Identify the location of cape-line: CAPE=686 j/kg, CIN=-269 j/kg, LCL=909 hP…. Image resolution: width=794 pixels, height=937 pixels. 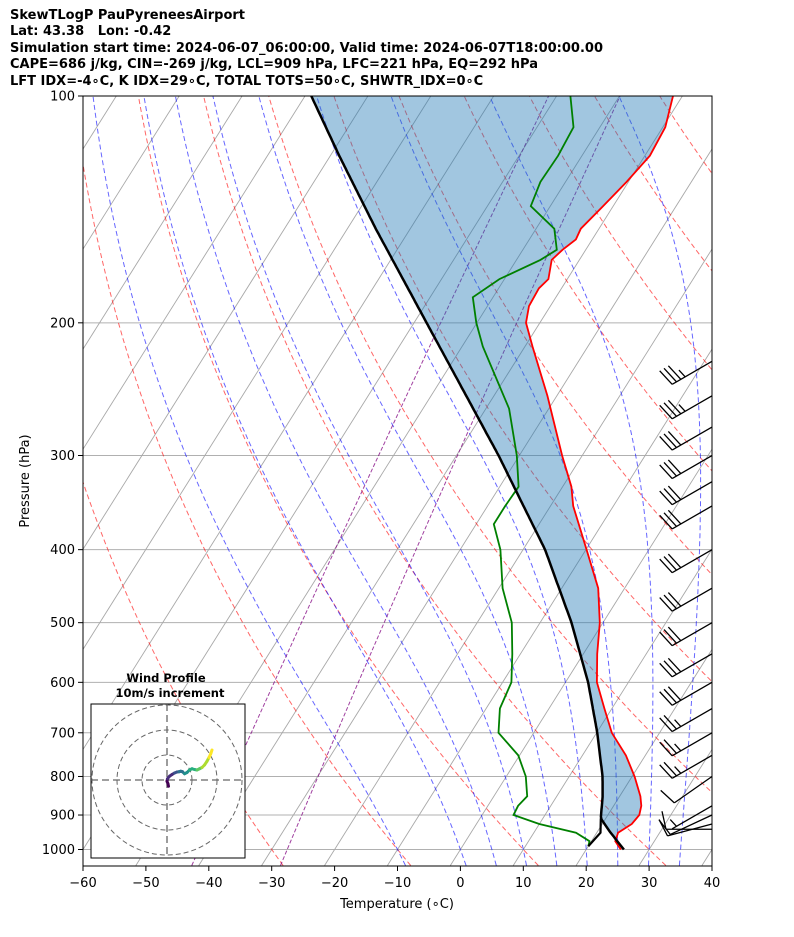
(274, 65).